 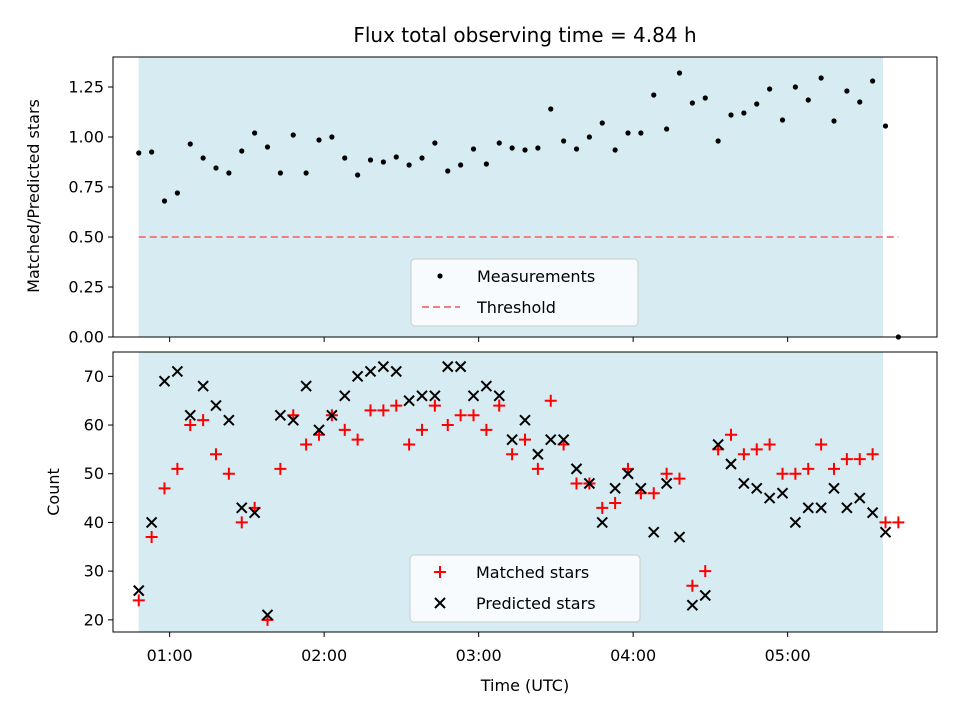 What do you see at coordinates (86, 187) in the screenshot?
I see `y-tick-label: 0.75` at bounding box center [86, 187].